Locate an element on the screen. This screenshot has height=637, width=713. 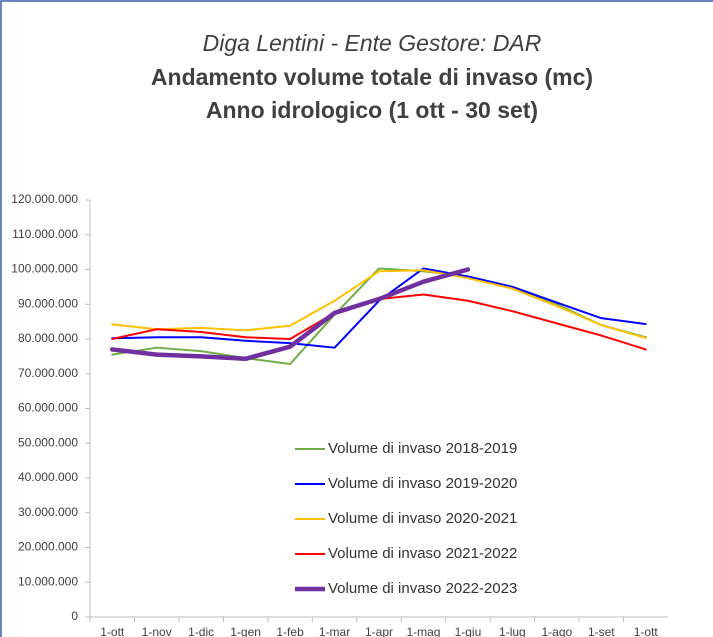
chart-subtitle: Anno idrologico (1 ott - 30 set) is located at coordinates (372, 110).